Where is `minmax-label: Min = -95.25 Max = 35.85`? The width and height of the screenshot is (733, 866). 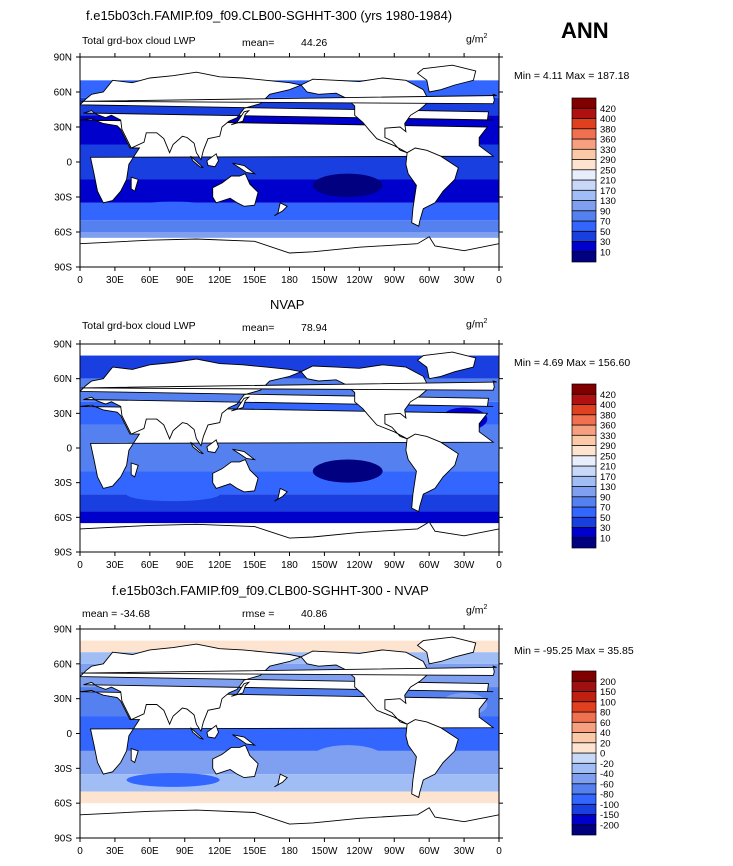
minmax-label: Min = -95.25 Max = 35.85 is located at coordinates (574, 651).